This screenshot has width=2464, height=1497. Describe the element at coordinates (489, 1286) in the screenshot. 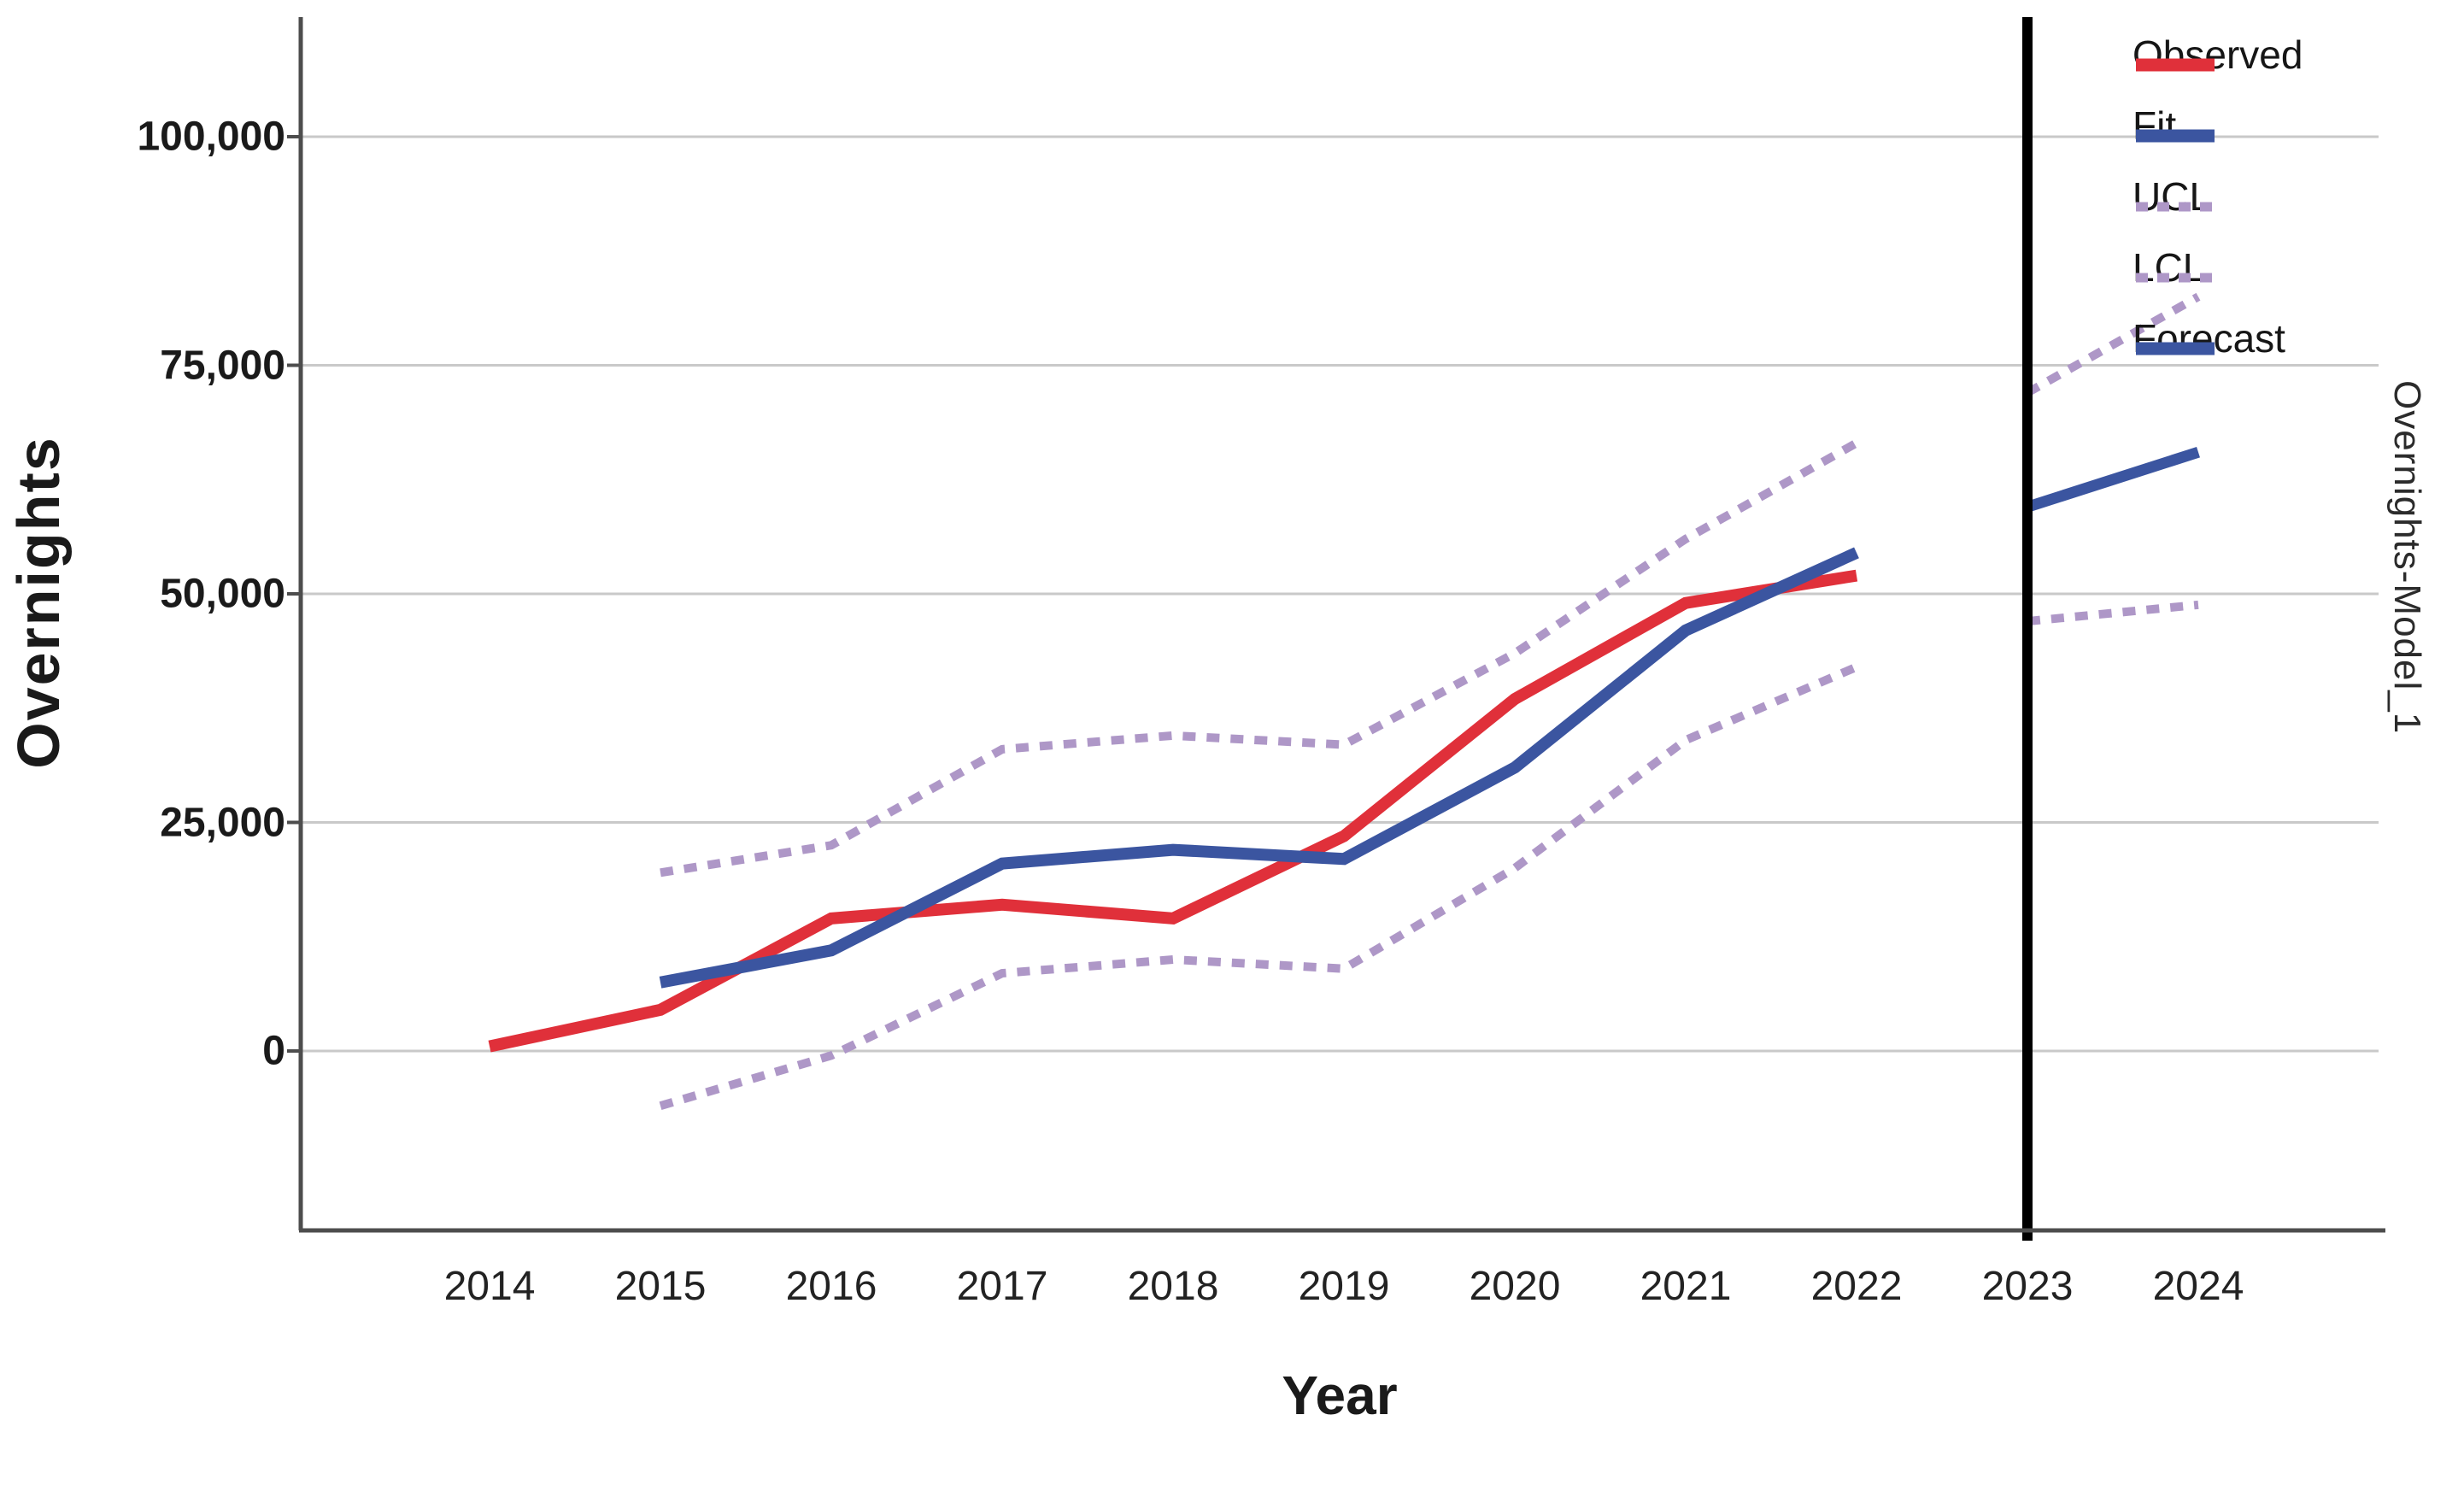

I see `x-tick-label: 2014` at that location.